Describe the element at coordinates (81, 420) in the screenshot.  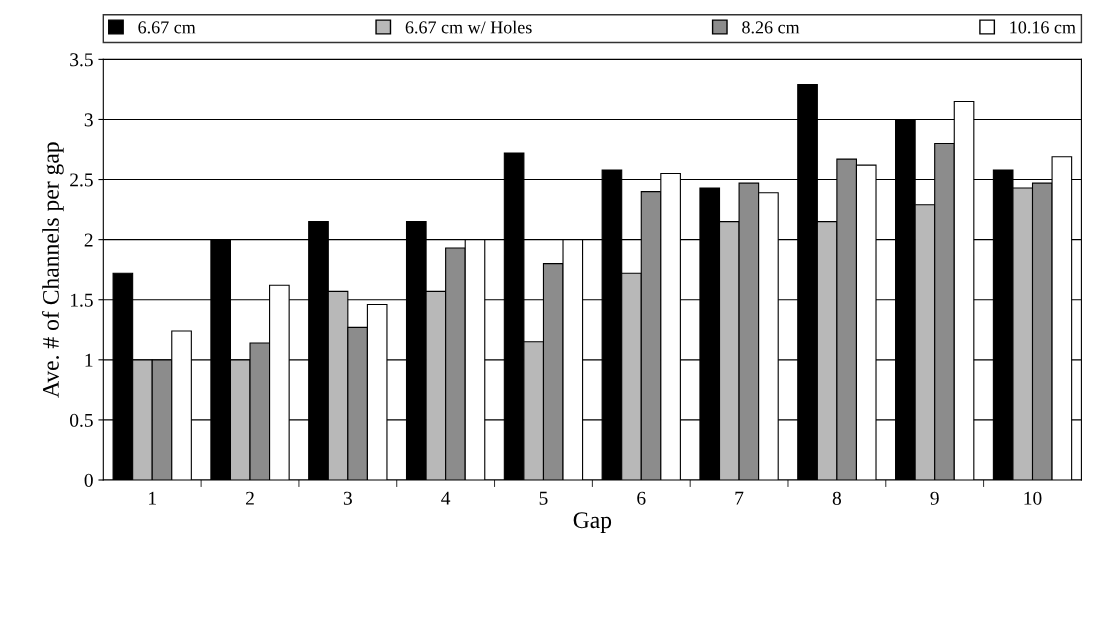
I see `y-tick-label: 0.5` at that location.